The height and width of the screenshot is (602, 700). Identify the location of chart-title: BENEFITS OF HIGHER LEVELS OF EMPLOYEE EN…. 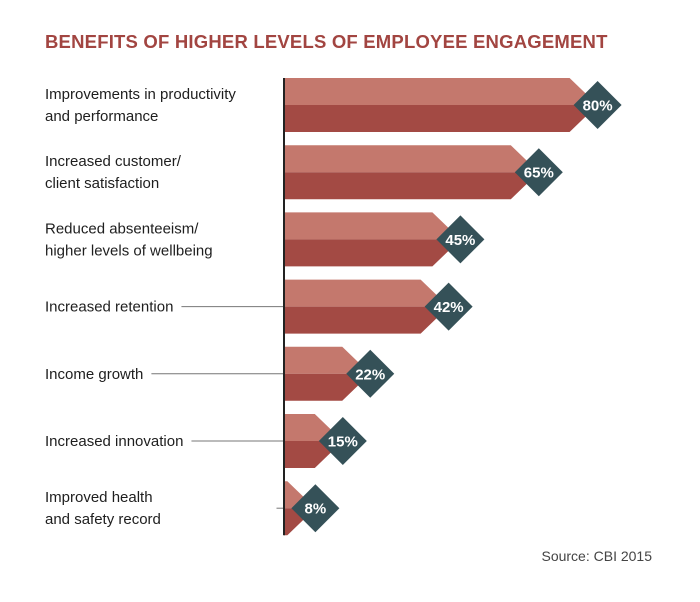
(326, 41).